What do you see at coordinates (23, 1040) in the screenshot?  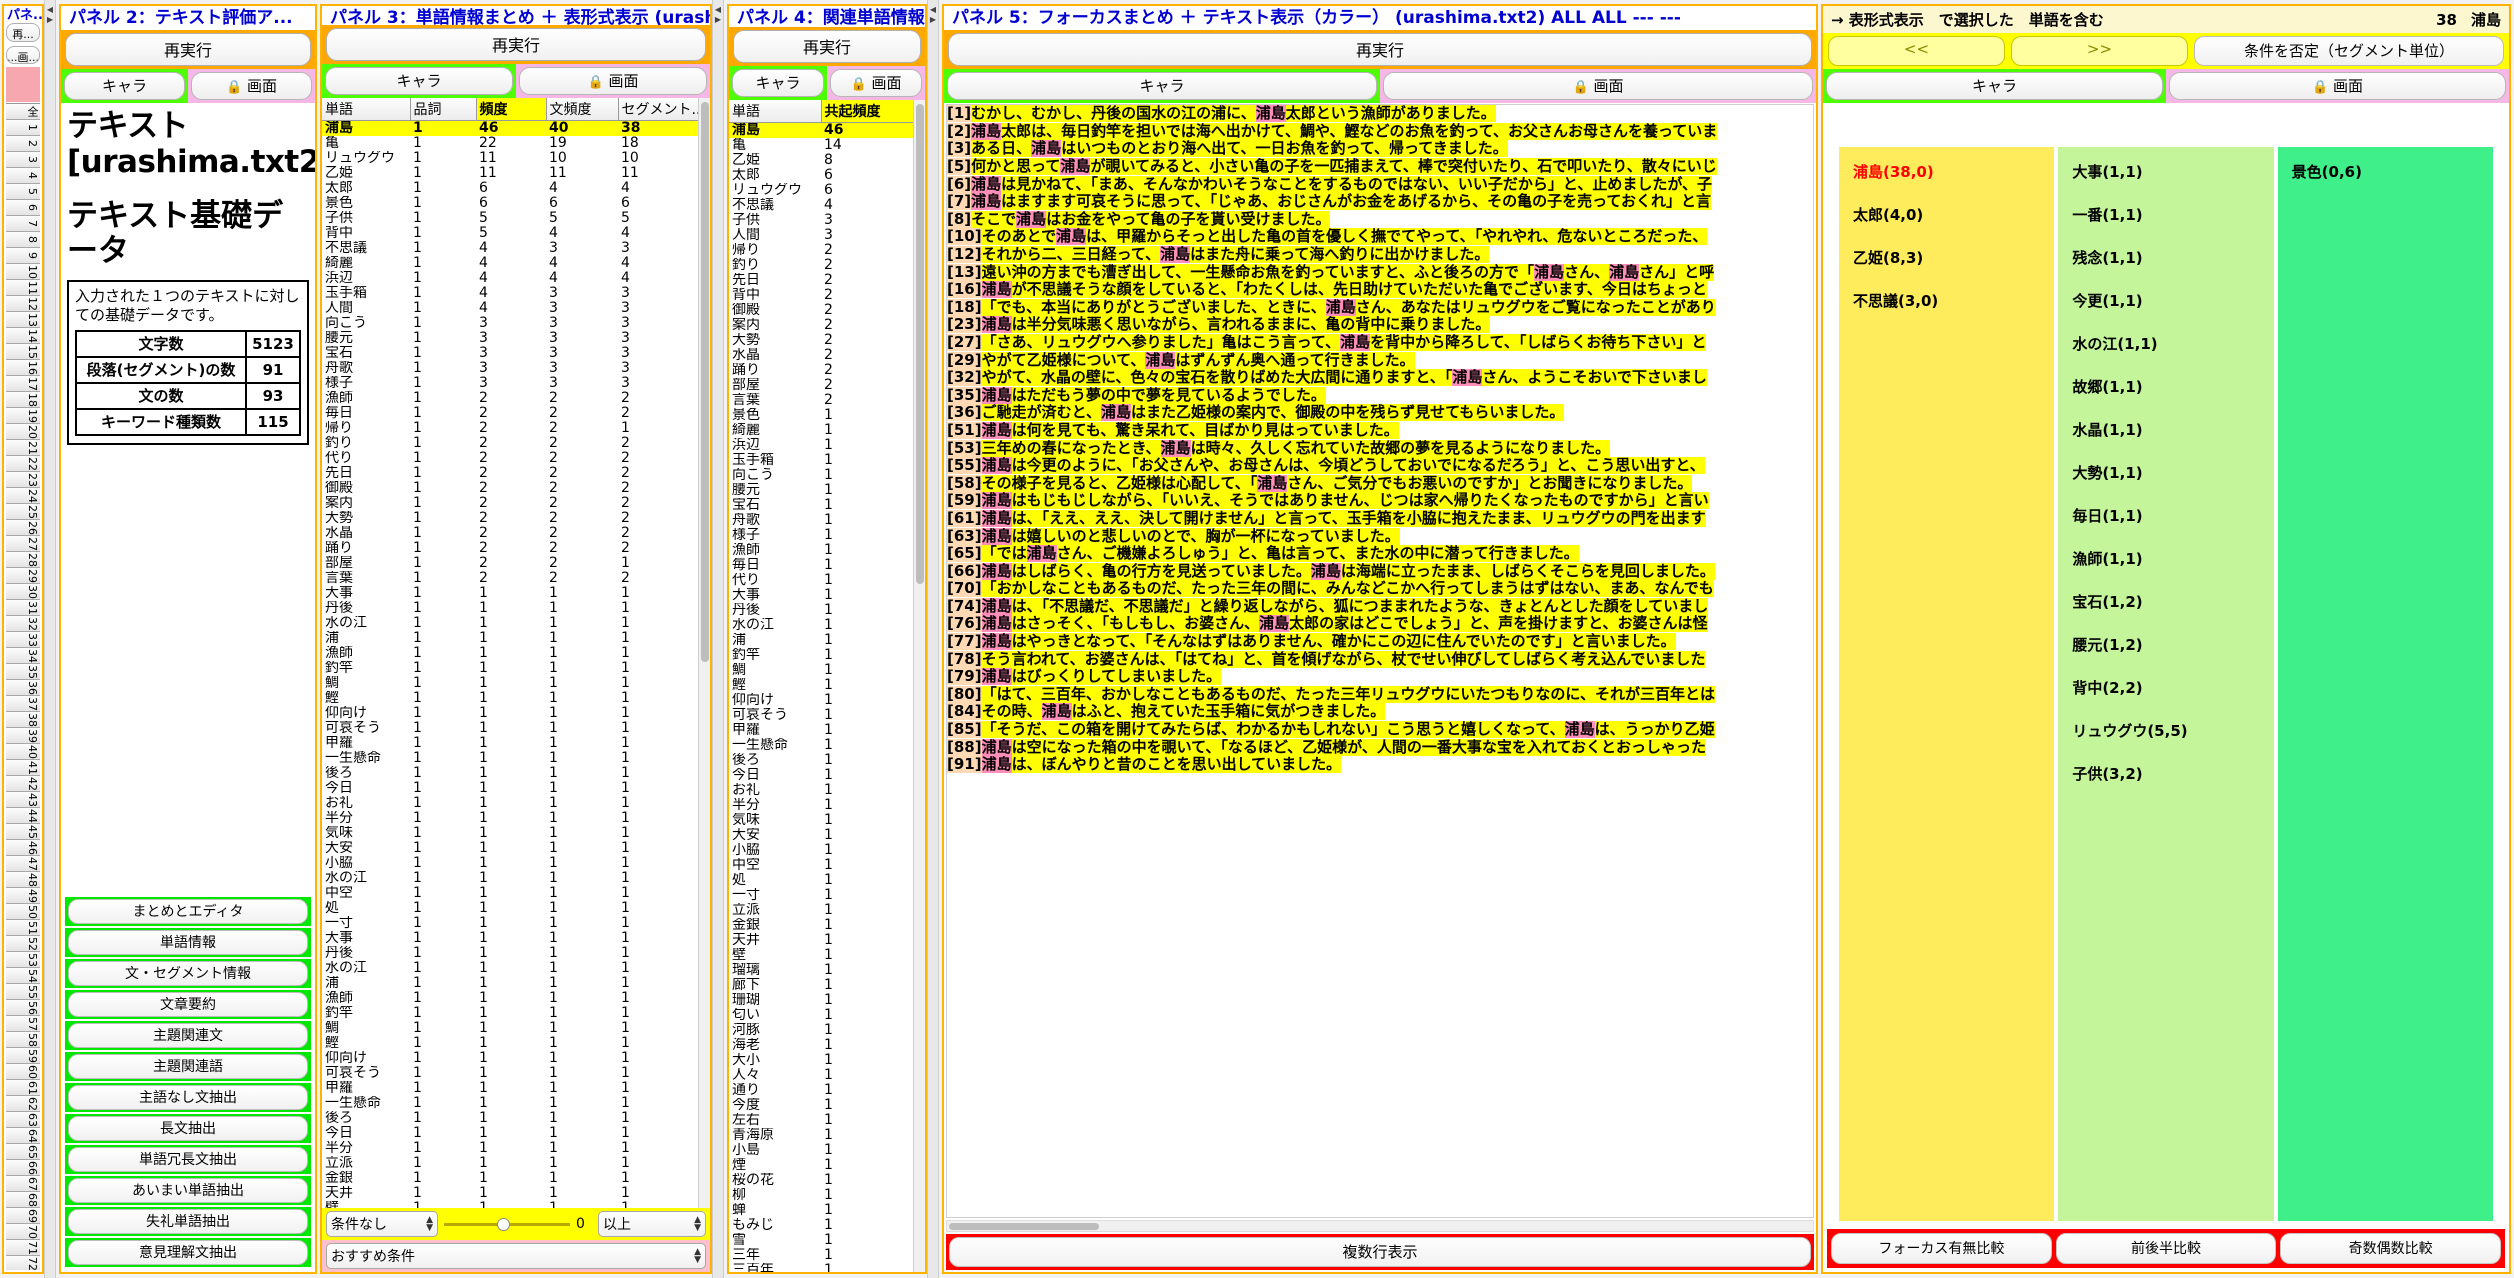 I see `row-number-cell: 58` at bounding box center [23, 1040].